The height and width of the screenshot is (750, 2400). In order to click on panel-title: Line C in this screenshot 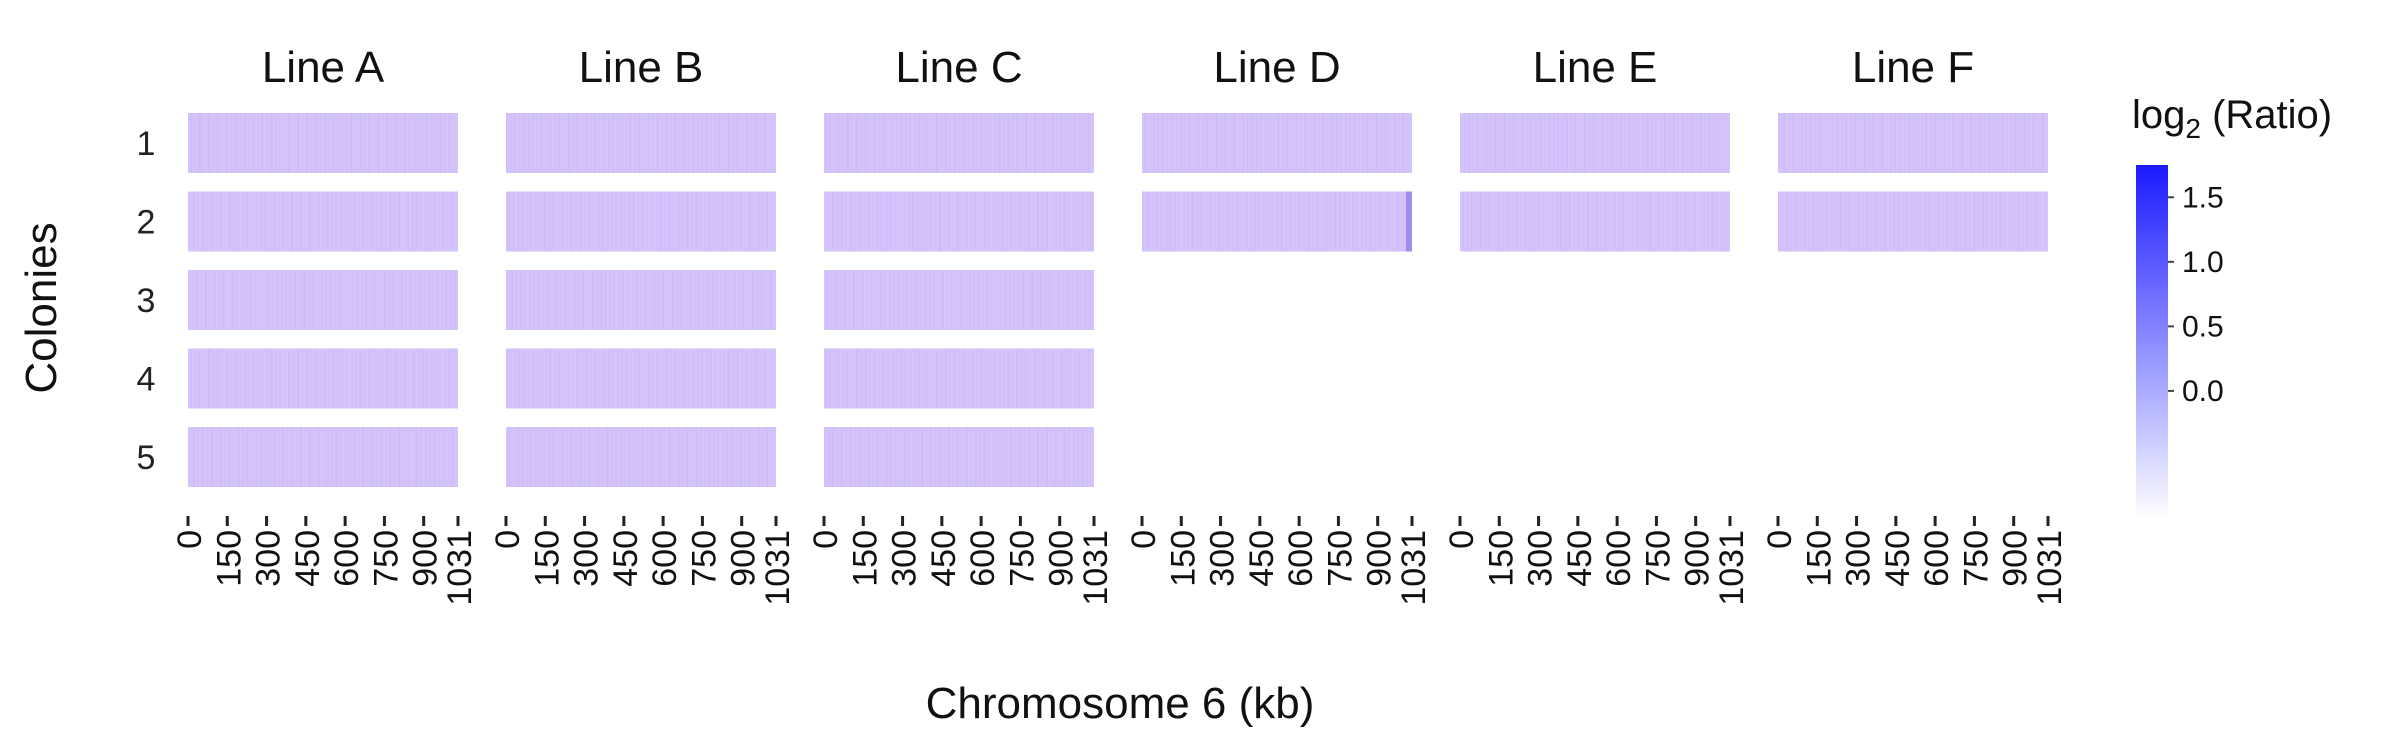, I will do `click(958, 67)`.